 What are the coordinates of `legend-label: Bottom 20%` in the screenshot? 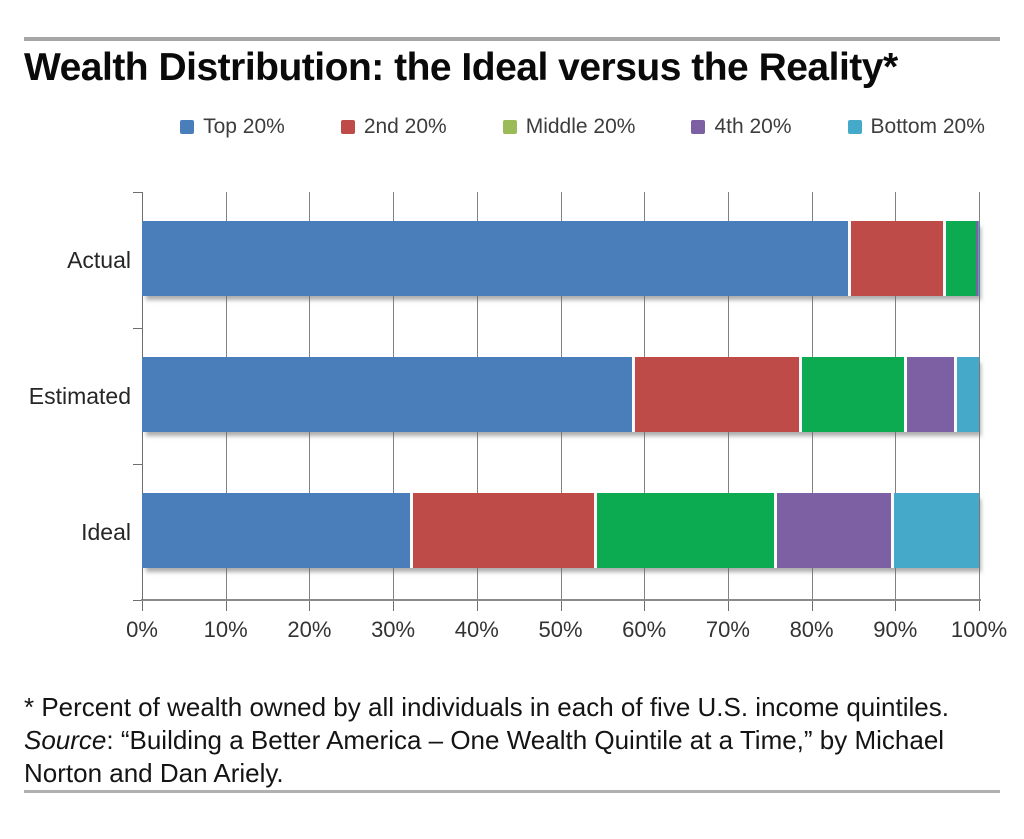 It's located at (927, 126).